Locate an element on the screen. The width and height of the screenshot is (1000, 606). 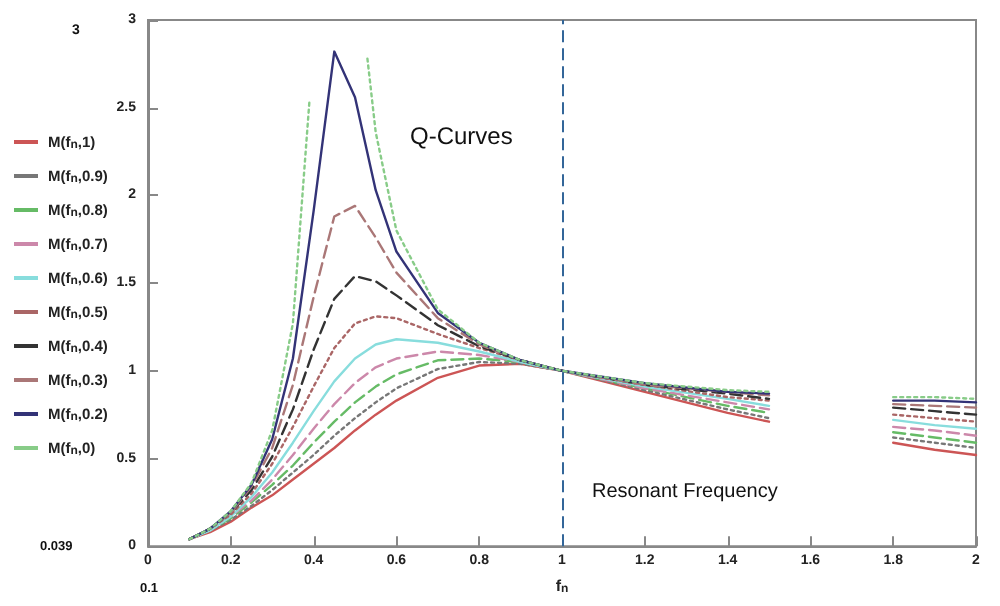
ref-line-label: Resonant Frequency is located at coordinates (685, 492).